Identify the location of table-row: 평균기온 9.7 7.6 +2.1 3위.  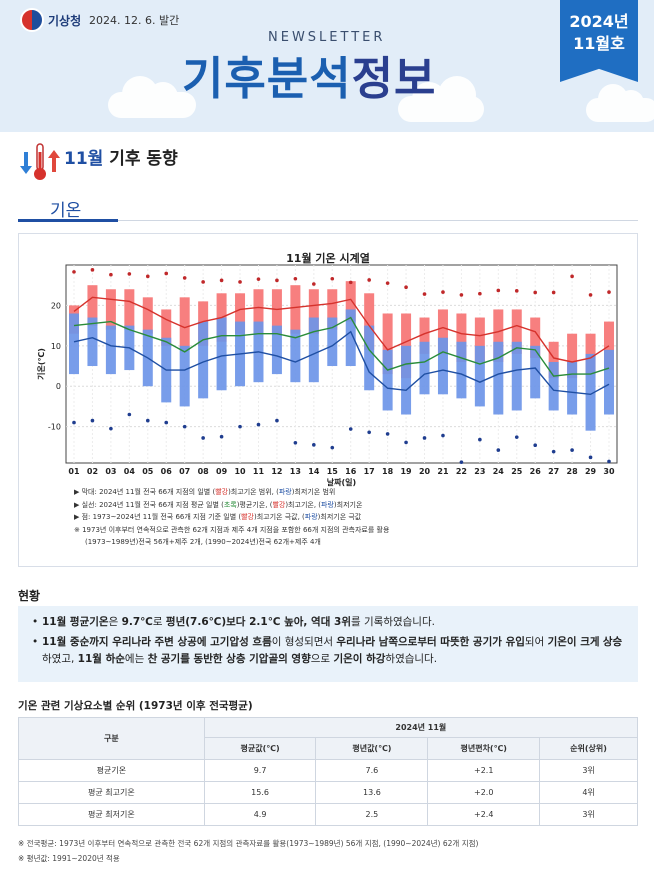
(328, 770).